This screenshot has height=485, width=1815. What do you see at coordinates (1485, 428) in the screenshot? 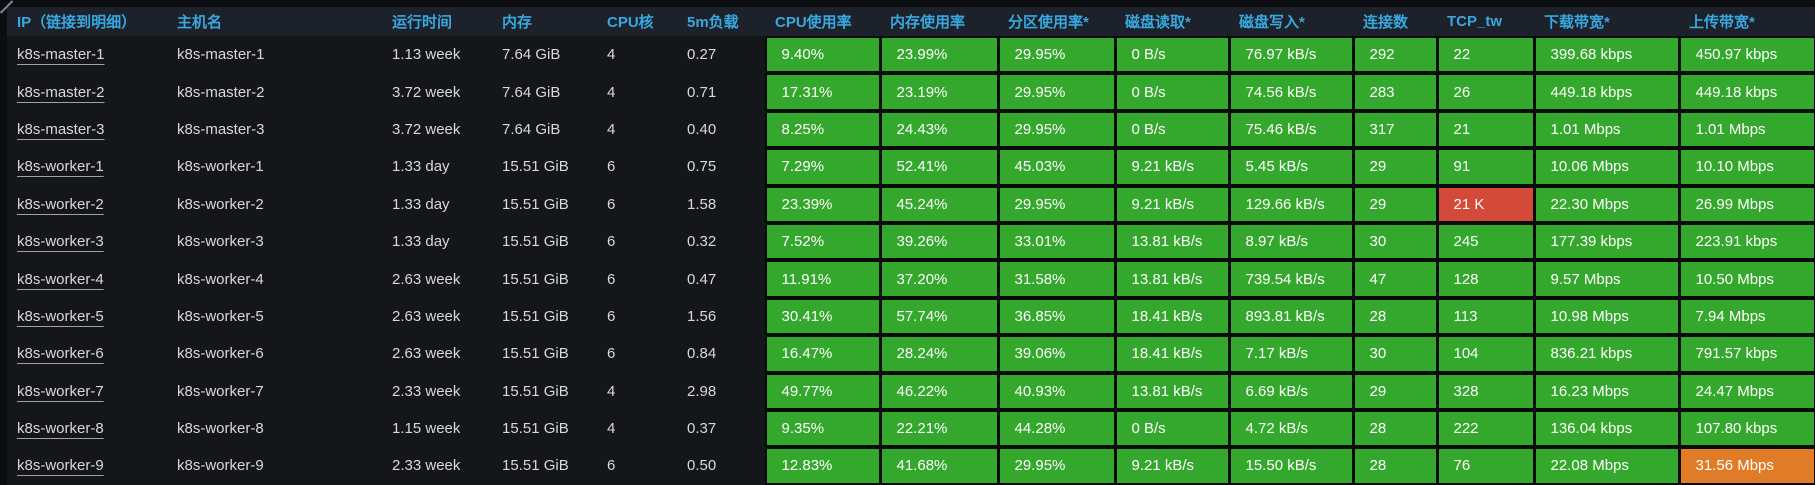
I see `value-chip-tcp_tw: 222` at bounding box center [1485, 428].